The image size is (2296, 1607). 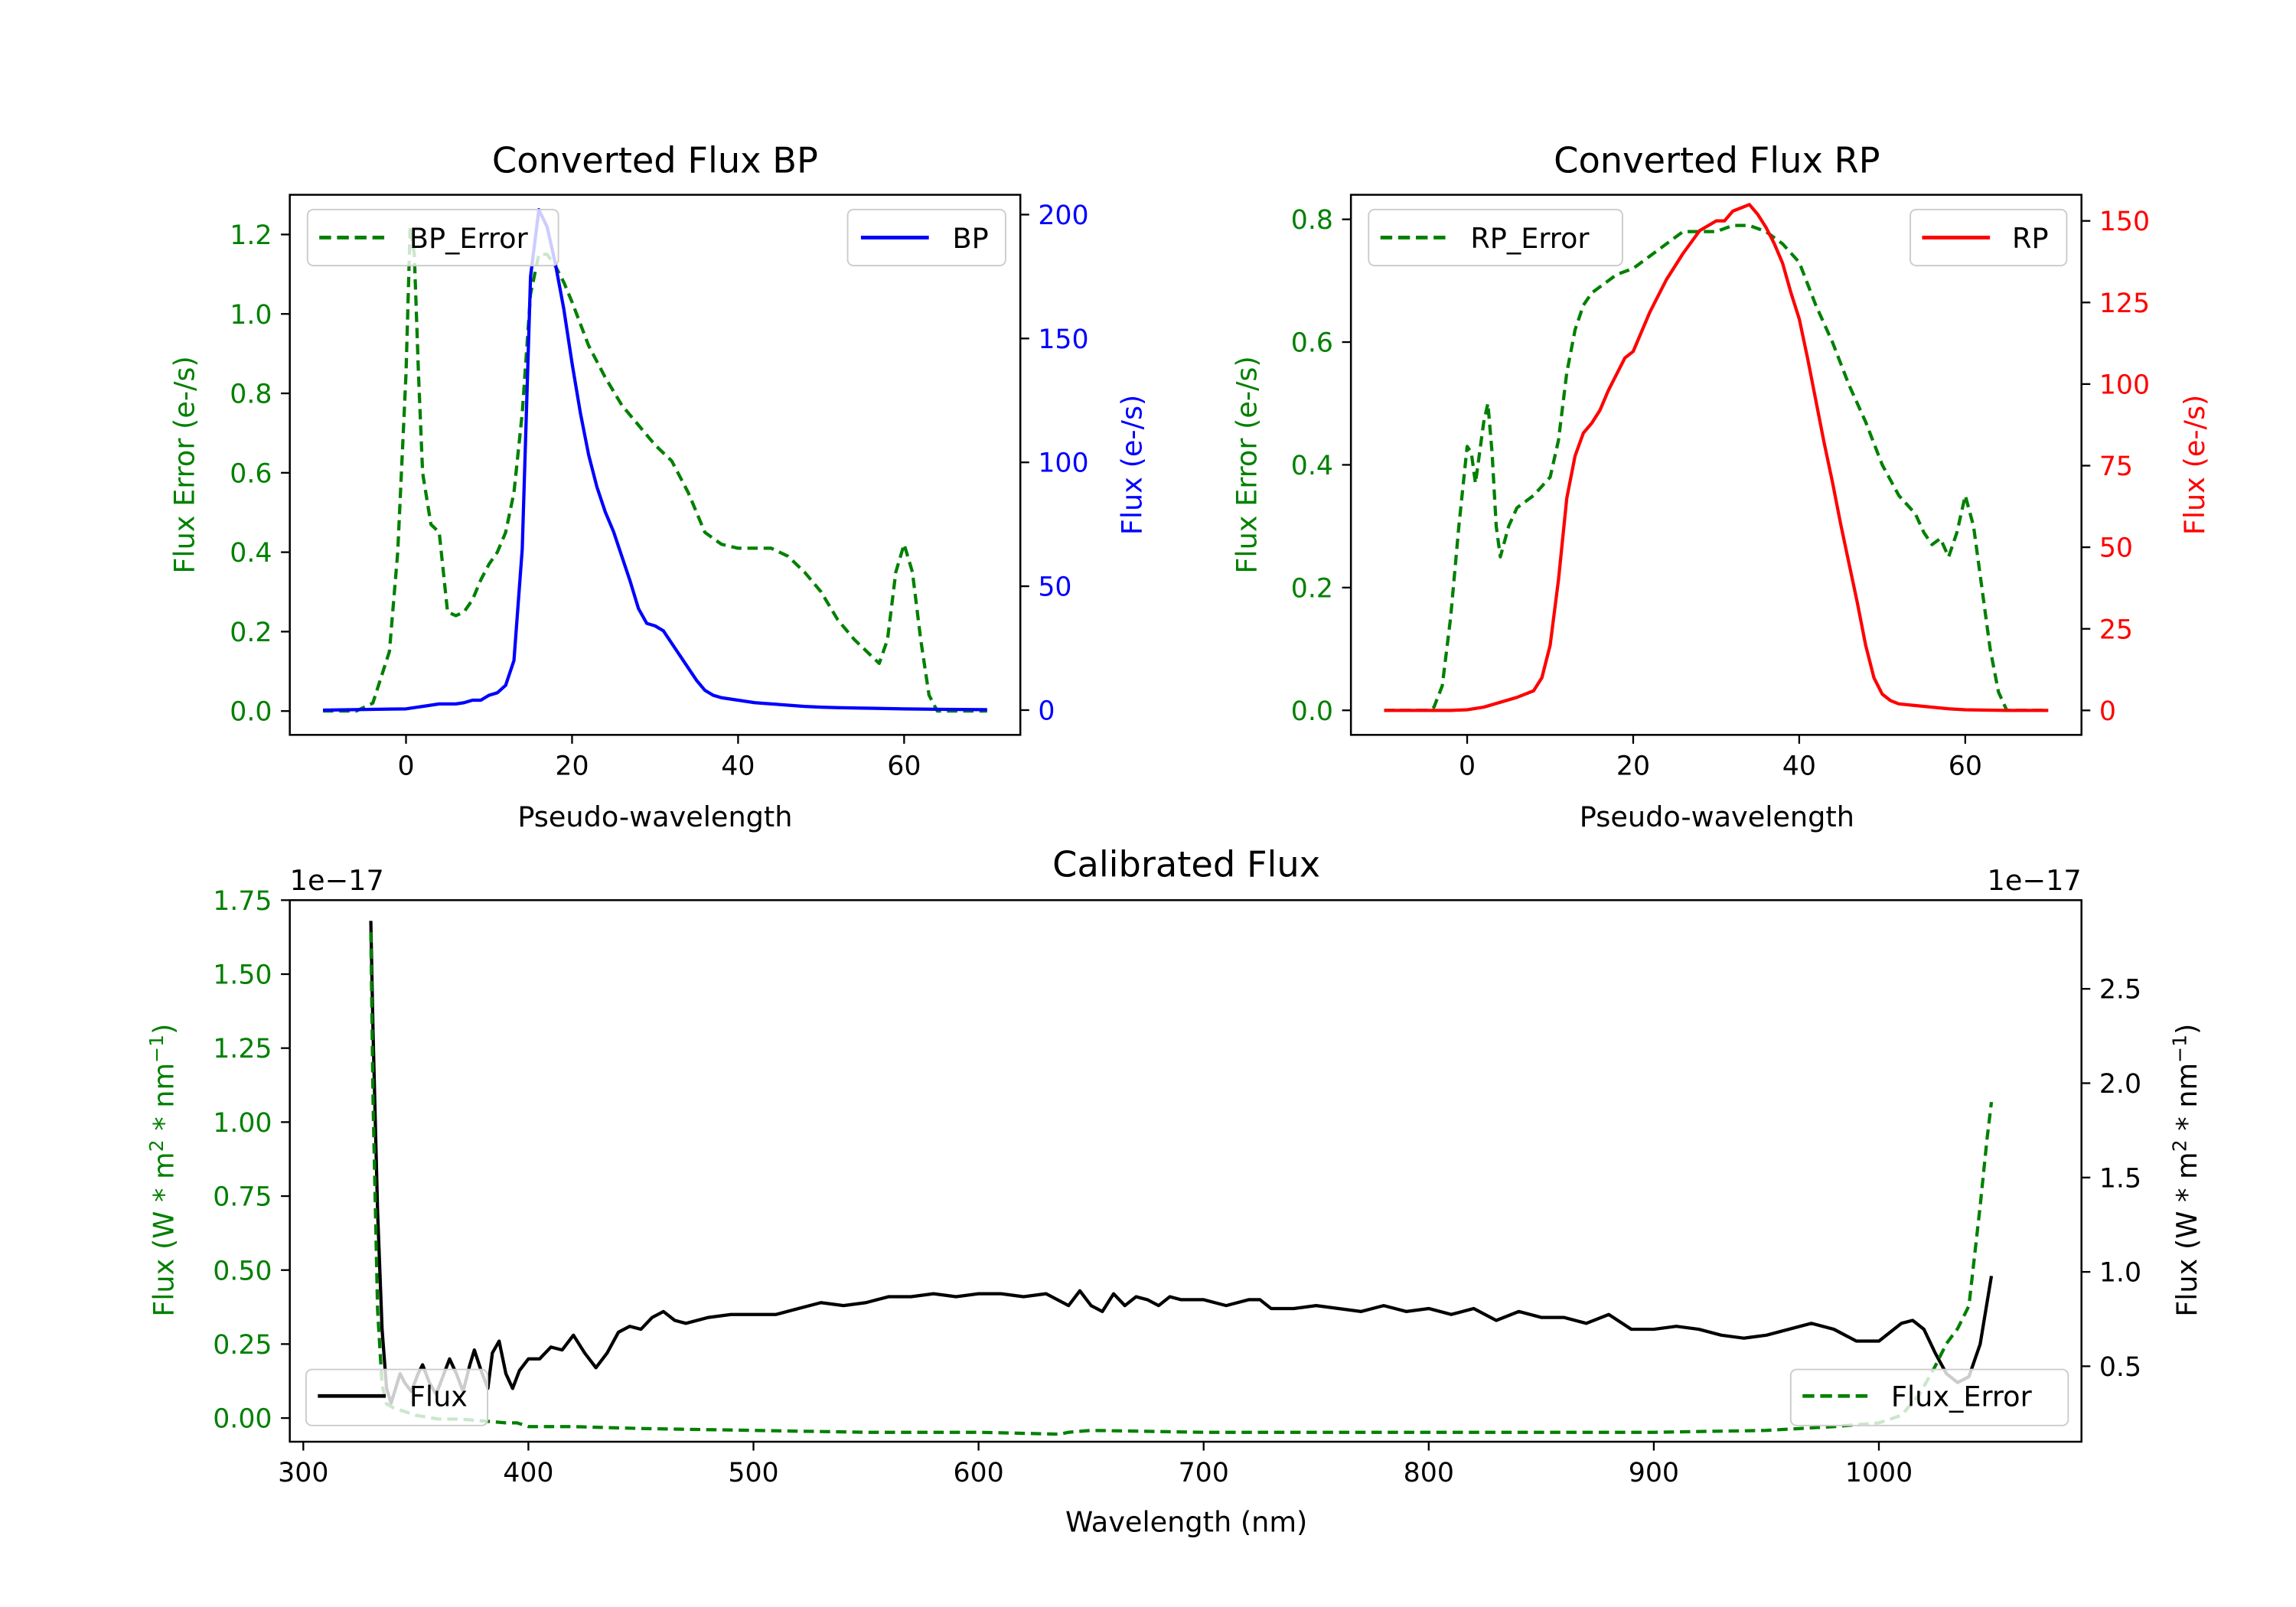 What do you see at coordinates (251, 395) in the screenshot?
I see `bp-ytick-left-label: 0.8` at bounding box center [251, 395].